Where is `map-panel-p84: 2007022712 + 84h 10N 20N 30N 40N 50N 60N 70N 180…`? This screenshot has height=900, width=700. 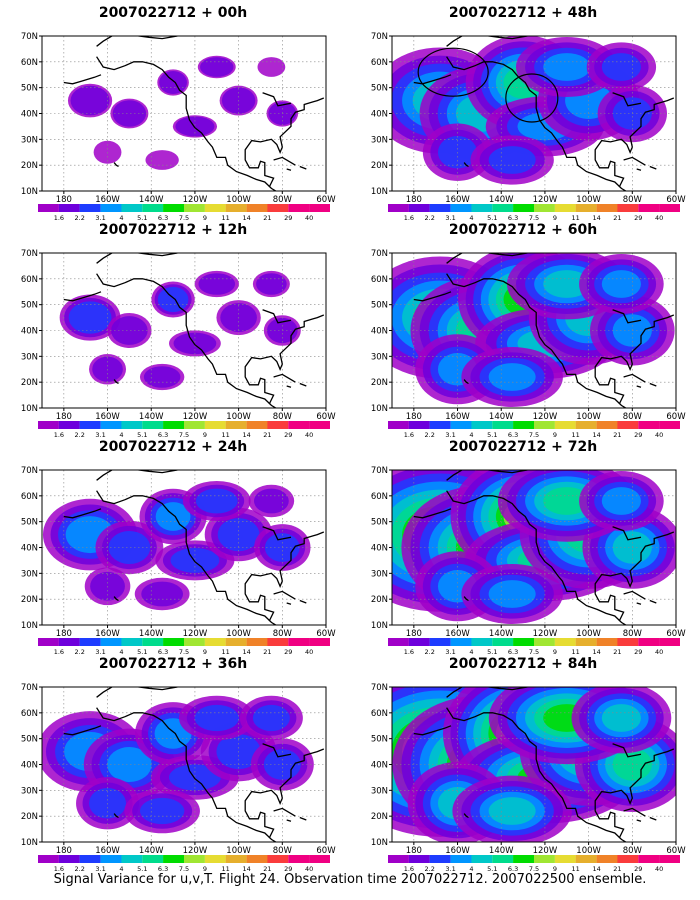 map-panel-p84: 2007022712 + 84h 10N 20N 30N 40N 50N 60N 70N 180… is located at coordinates (523, 764).